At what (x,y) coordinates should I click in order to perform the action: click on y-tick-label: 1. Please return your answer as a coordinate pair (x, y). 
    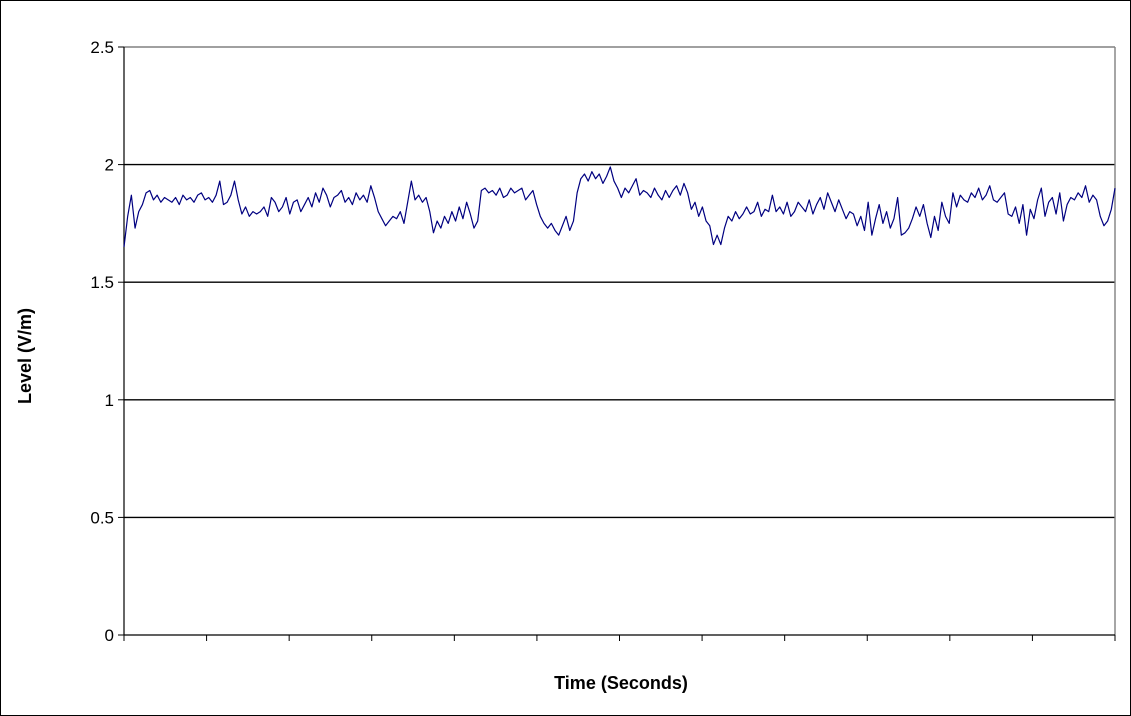
    Looking at the image, I should click on (109, 400).